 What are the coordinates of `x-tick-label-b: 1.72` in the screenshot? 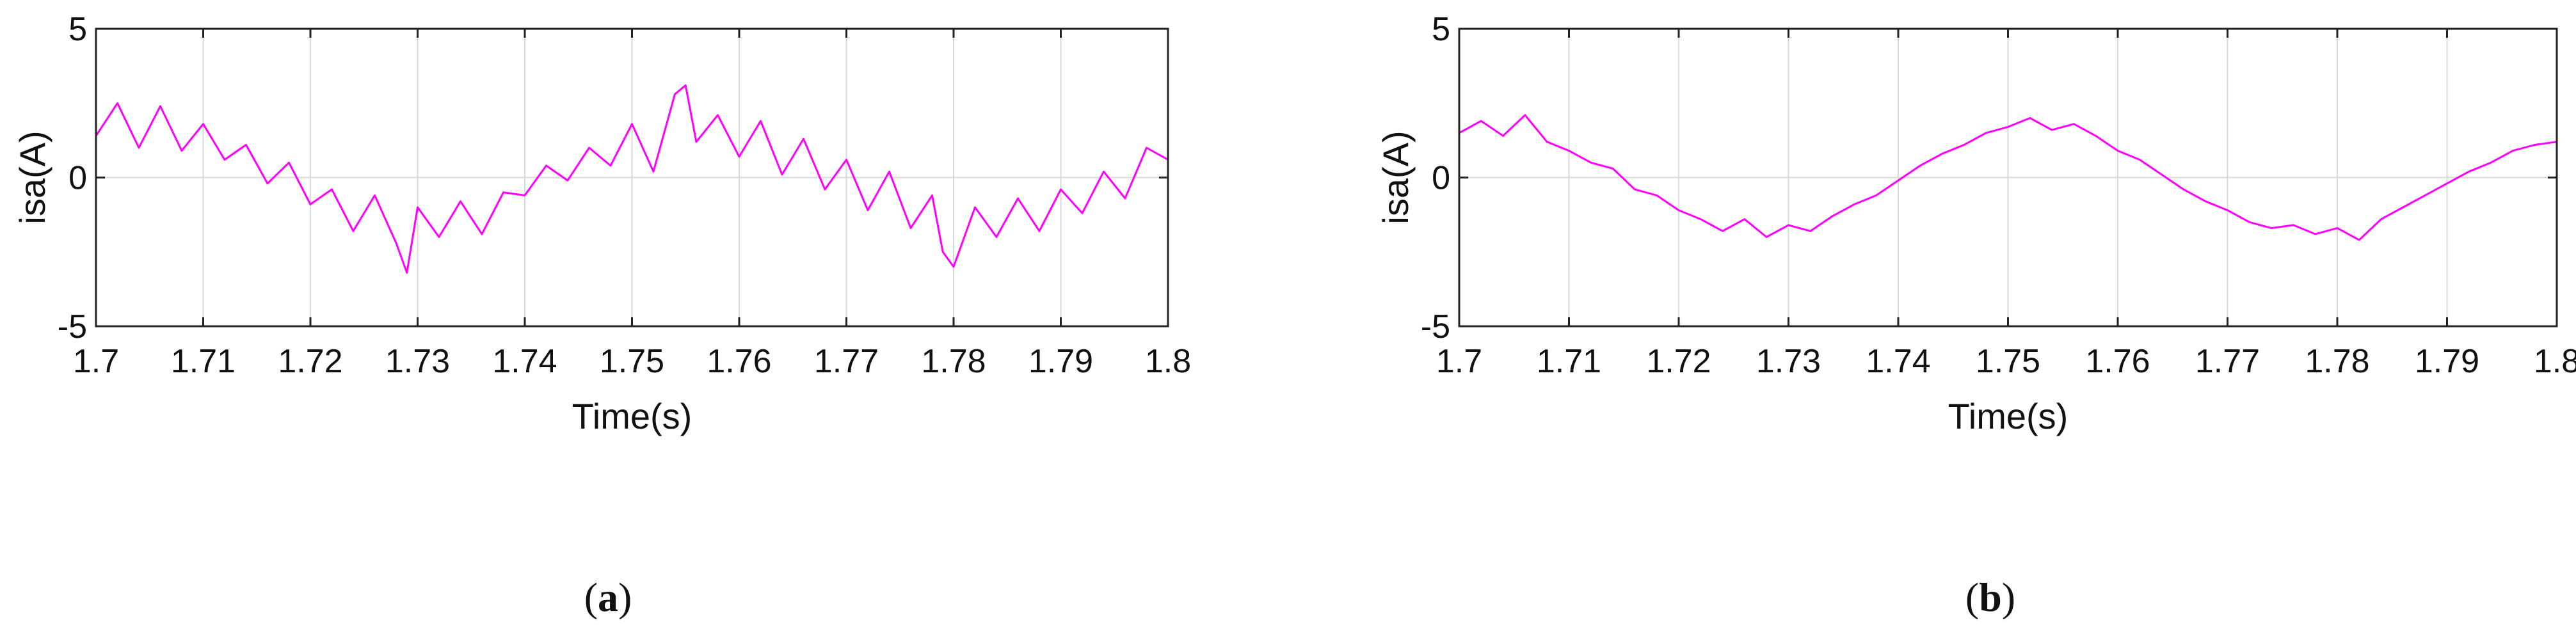 It's located at (1678, 361).